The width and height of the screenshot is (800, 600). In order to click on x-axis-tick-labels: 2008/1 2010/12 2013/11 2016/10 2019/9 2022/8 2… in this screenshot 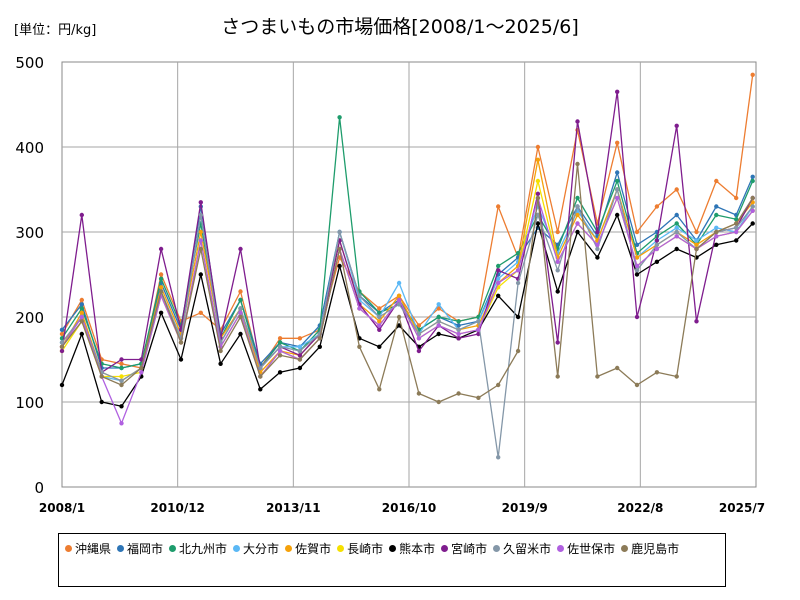, I will do `click(402, 508)`.